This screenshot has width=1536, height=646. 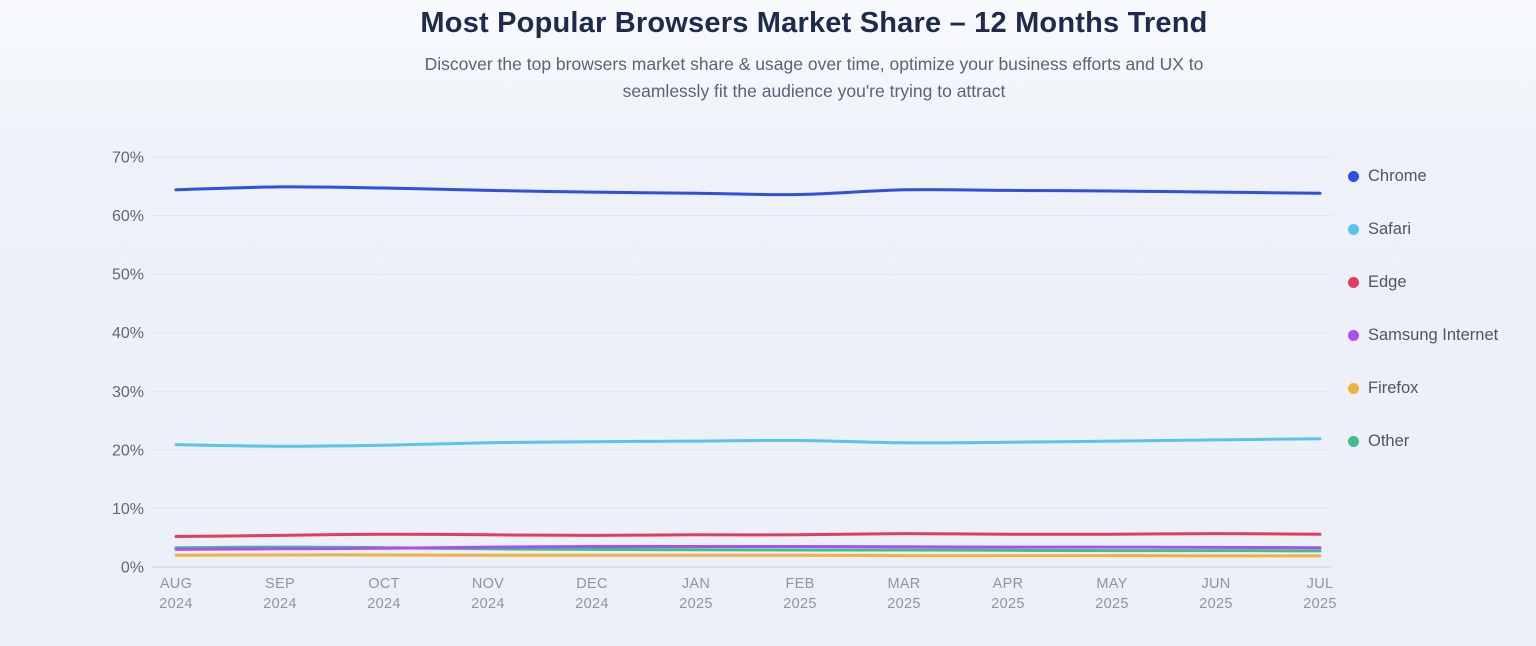 What do you see at coordinates (1353, 229) in the screenshot?
I see `legend-swatch-safari` at bounding box center [1353, 229].